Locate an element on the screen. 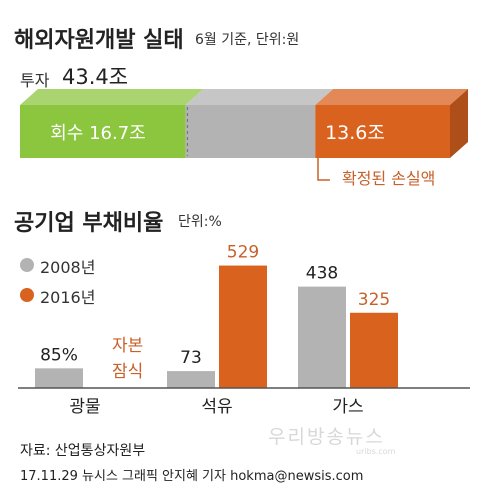 This screenshot has width=500, height=498. x-tick-1: 석유 is located at coordinates (216, 407).